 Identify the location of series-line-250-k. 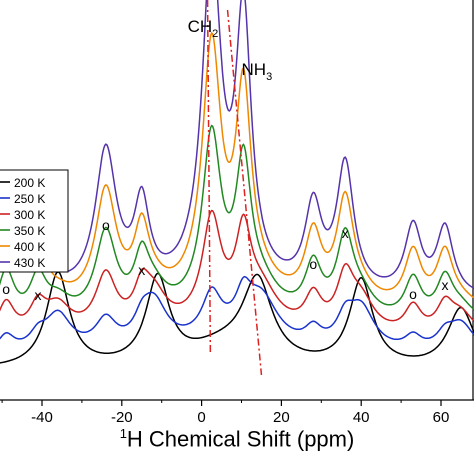
(237, 308).